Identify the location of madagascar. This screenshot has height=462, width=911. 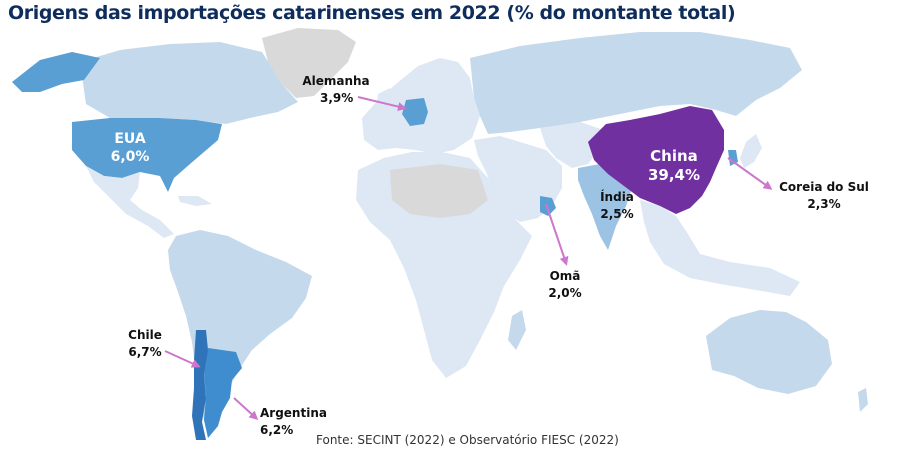
(517, 330).